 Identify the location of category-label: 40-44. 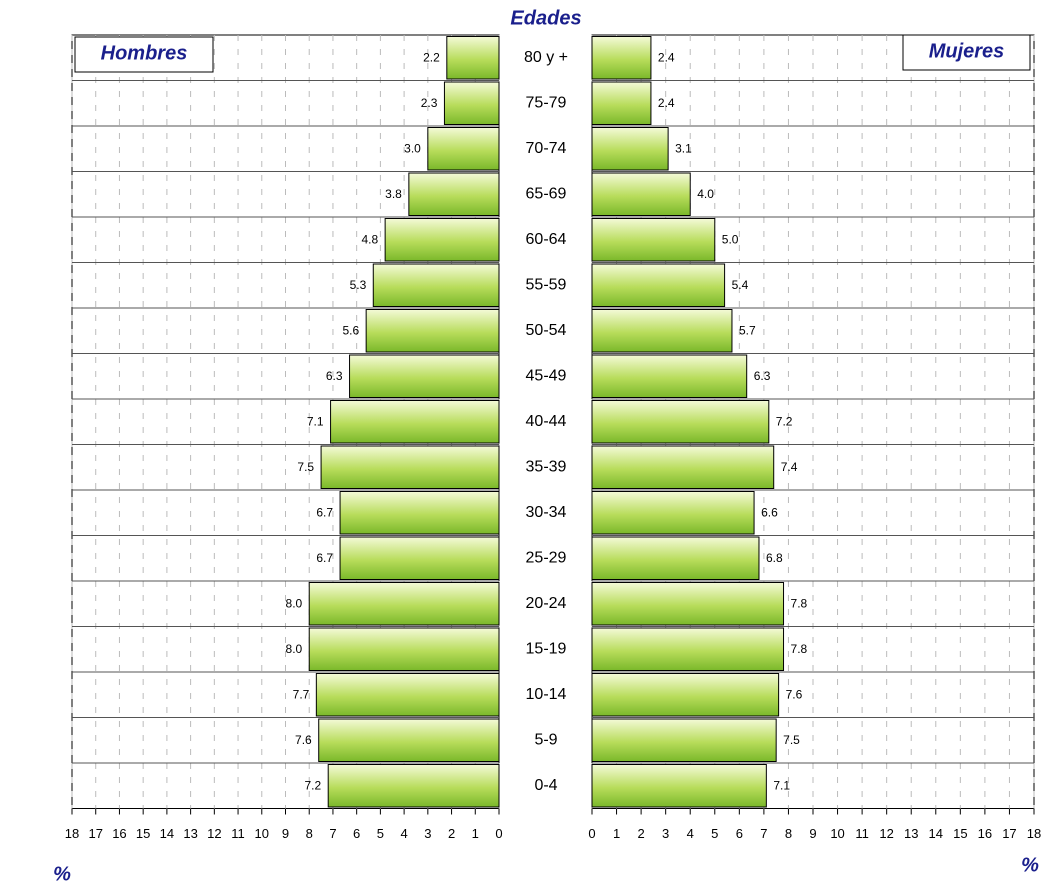
(546, 421).